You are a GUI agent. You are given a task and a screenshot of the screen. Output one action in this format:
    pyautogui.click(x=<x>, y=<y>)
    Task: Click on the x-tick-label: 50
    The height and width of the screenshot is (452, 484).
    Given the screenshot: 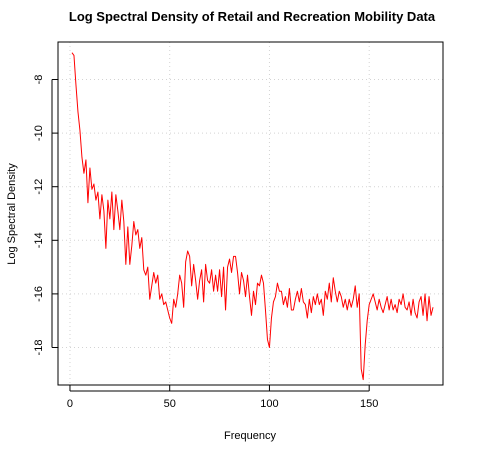 What is the action you would take?
    pyautogui.click(x=170, y=404)
    